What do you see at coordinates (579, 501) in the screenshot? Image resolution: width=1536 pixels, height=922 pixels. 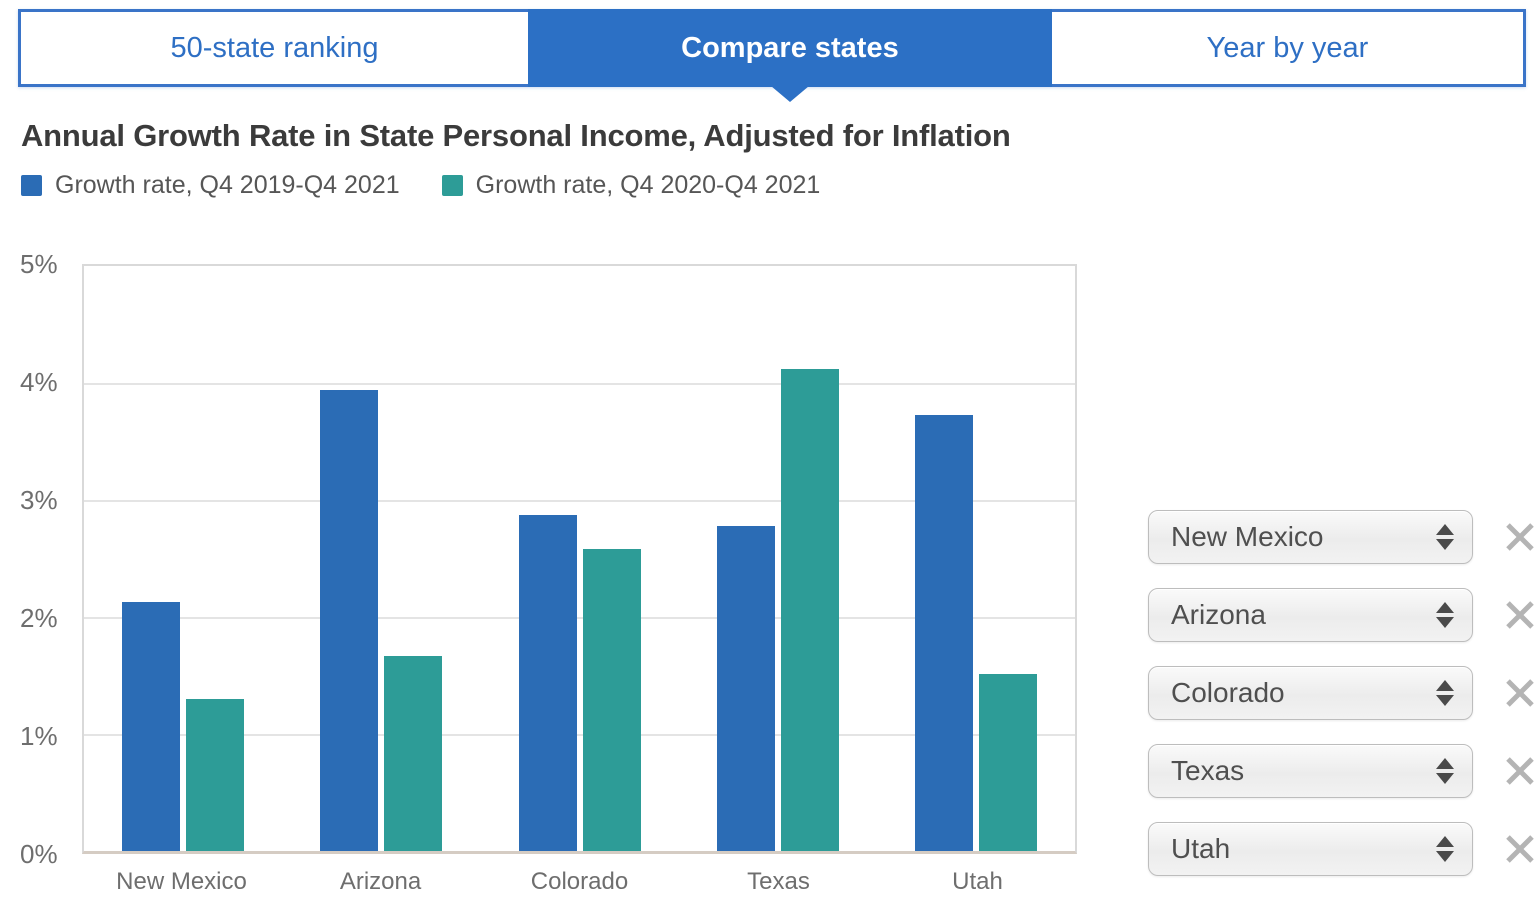 I see `gridline-3pct` at bounding box center [579, 501].